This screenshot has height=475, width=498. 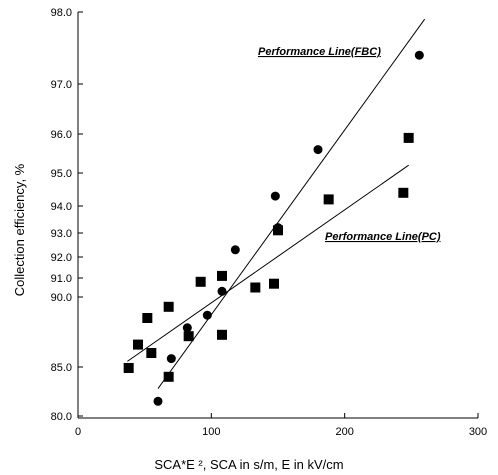 What do you see at coordinates (61, 258) in the screenshot?
I see `y-tick-label: 92.0` at bounding box center [61, 258].